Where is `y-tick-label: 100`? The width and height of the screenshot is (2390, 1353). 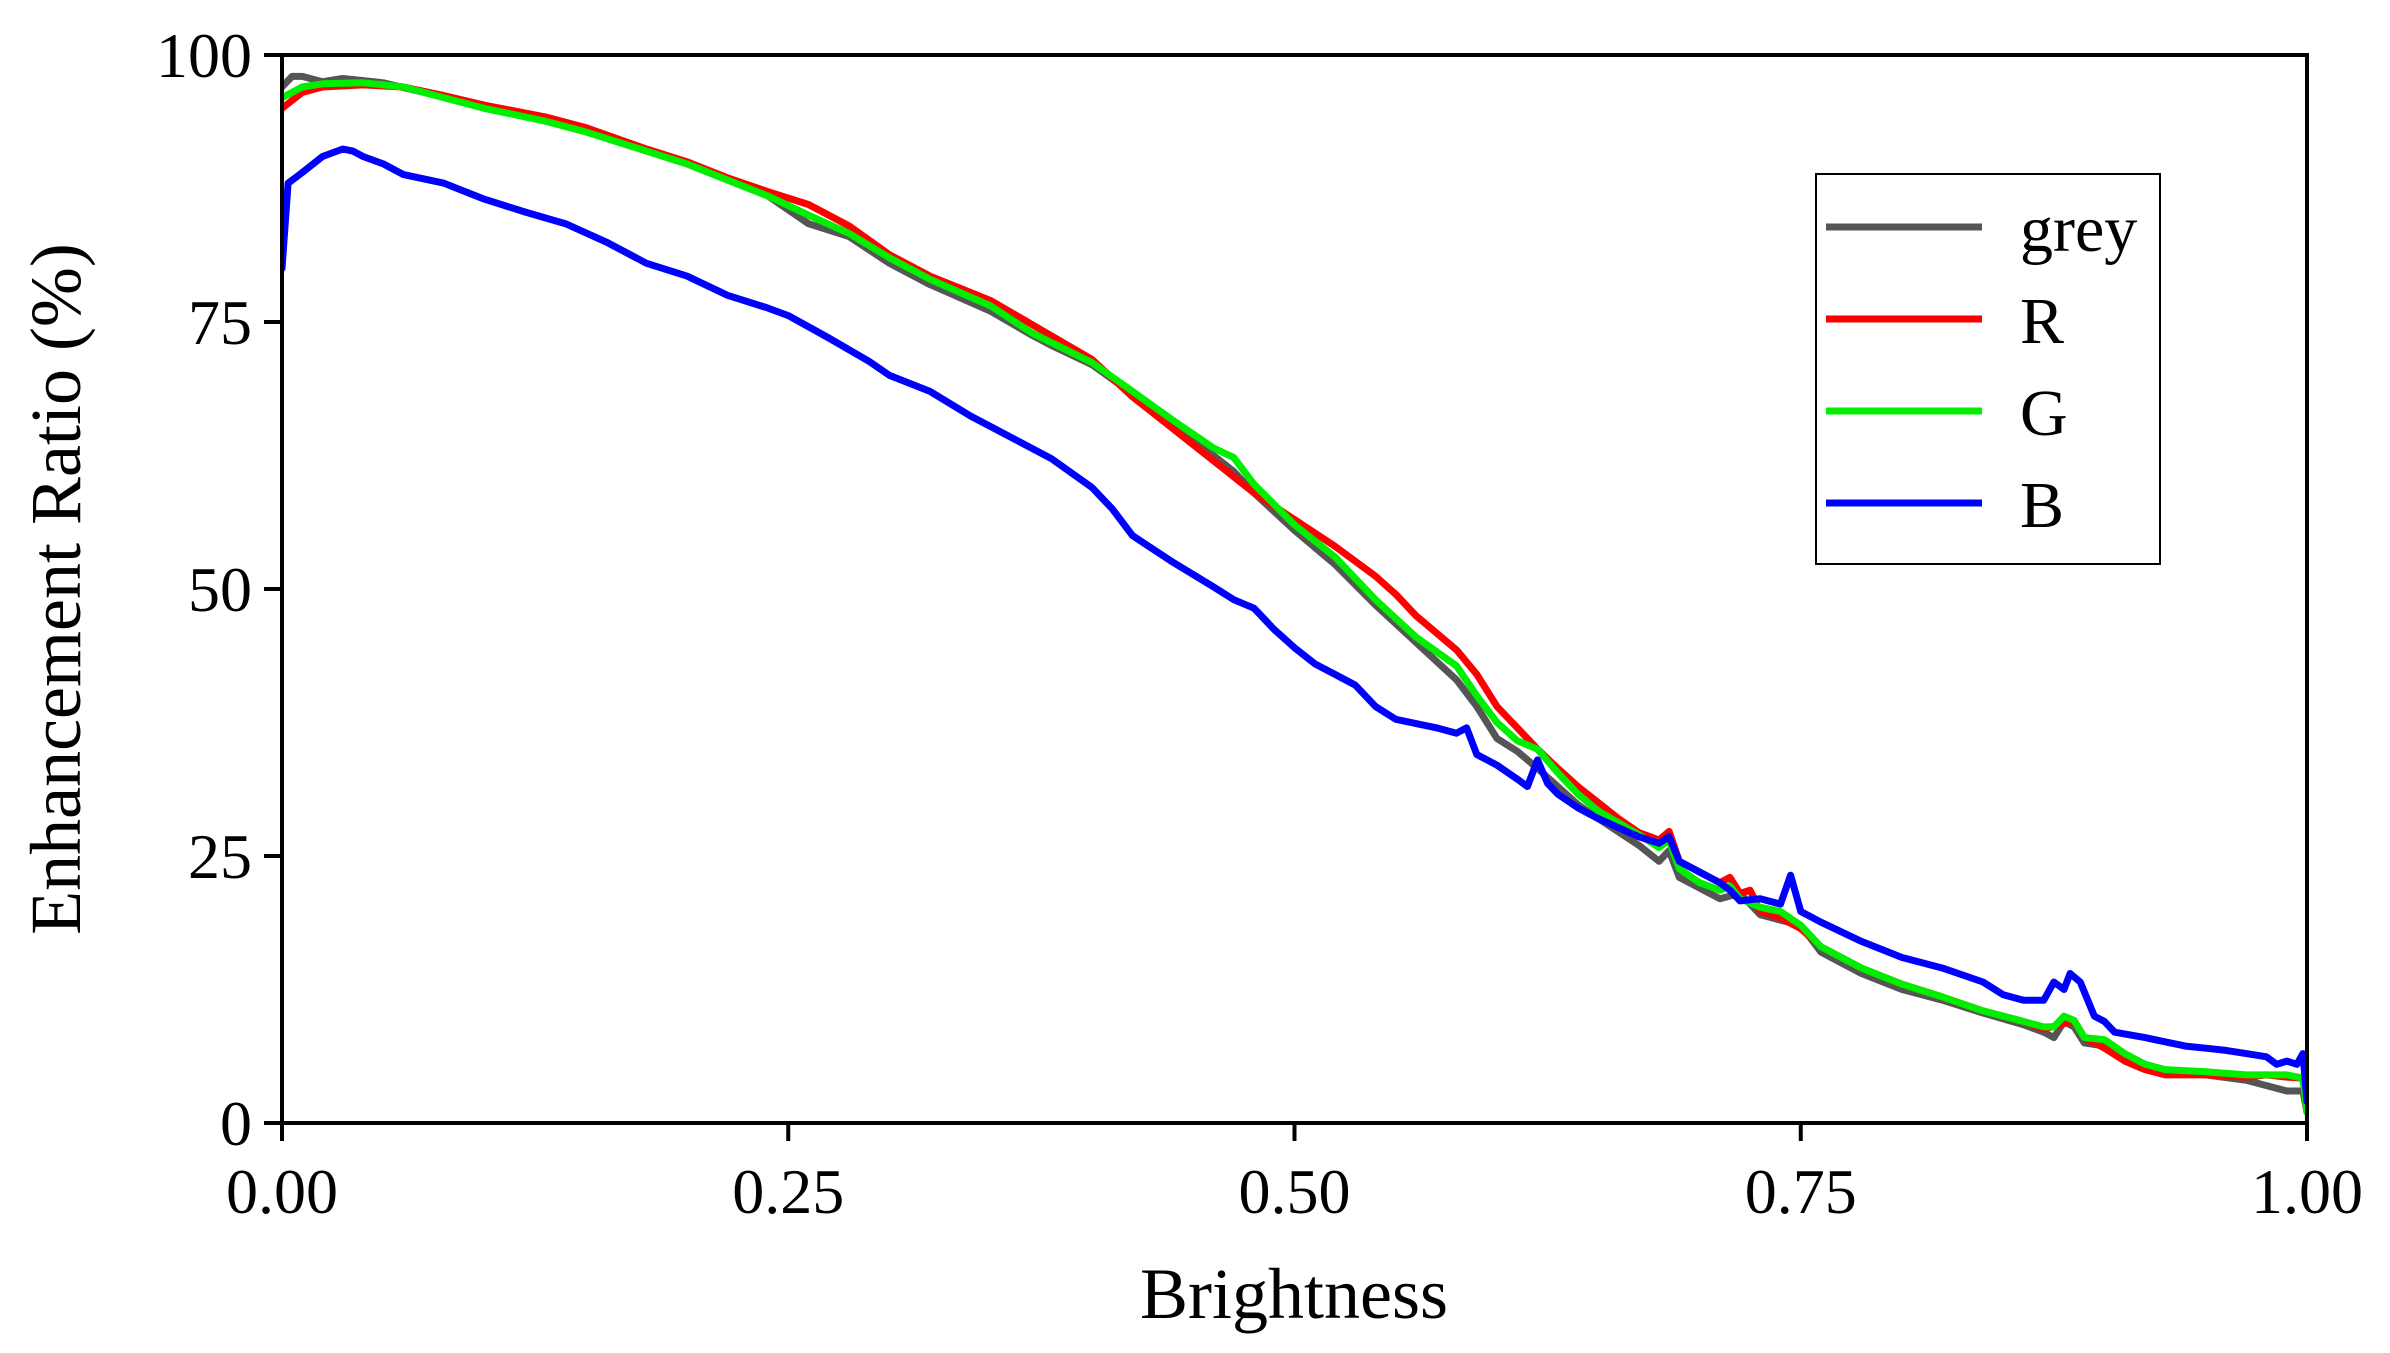
y-tick-label: 100 is located at coordinates (204, 55).